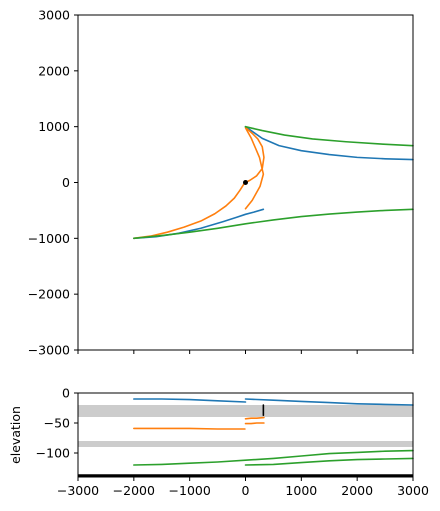  What do you see at coordinates (66, 393) in the screenshot?
I see `bottom-y-tick-label: 0` at bounding box center [66, 393].